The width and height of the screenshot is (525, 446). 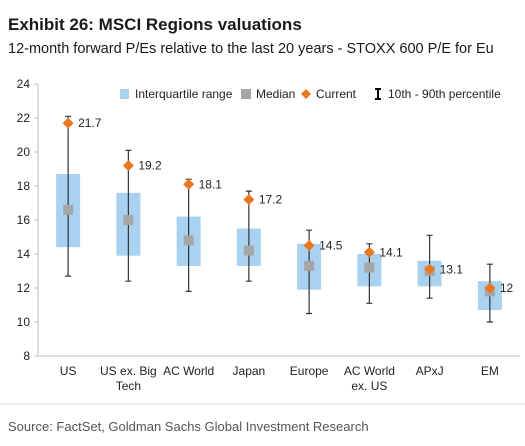 What do you see at coordinates (24, 254) in the screenshot?
I see `y-tick-label: 14` at bounding box center [24, 254].